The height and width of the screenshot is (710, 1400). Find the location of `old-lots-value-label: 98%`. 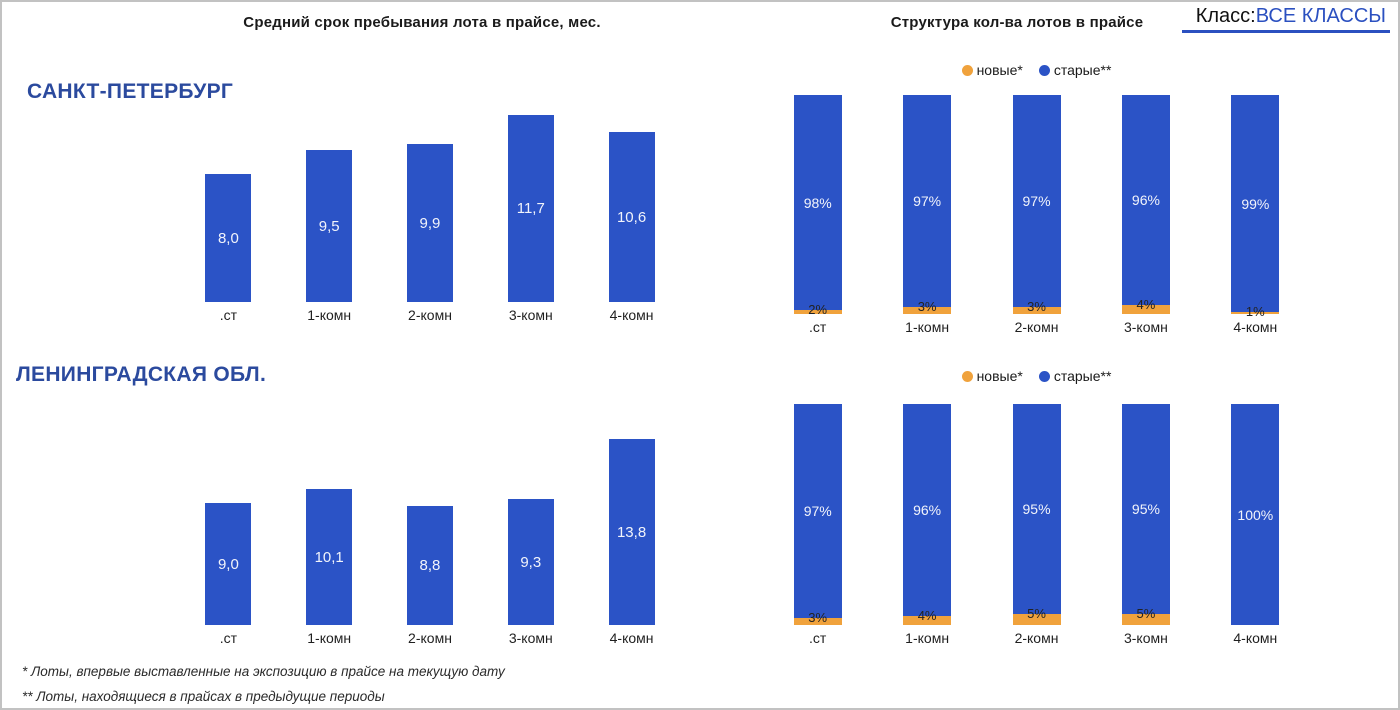

old-lots-value-label: 98% is located at coordinates (817, 202).